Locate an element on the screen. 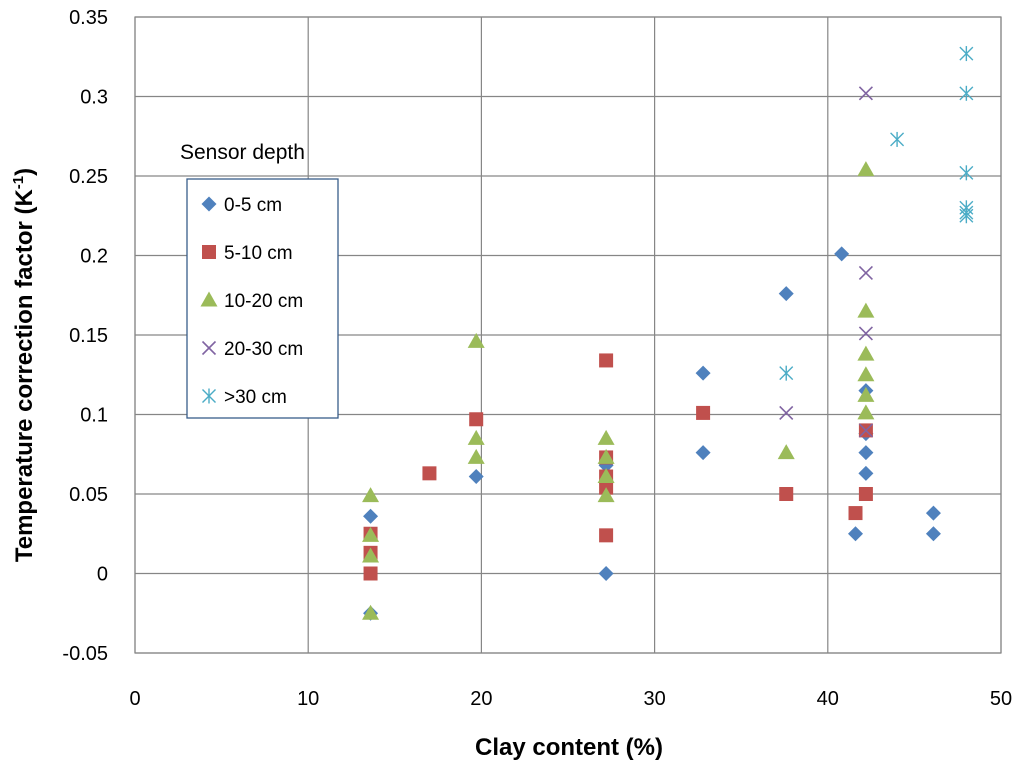 This screenshot has height=773, width=1024. y-tick-label: 0.1 is located at coordinates (94, 416).